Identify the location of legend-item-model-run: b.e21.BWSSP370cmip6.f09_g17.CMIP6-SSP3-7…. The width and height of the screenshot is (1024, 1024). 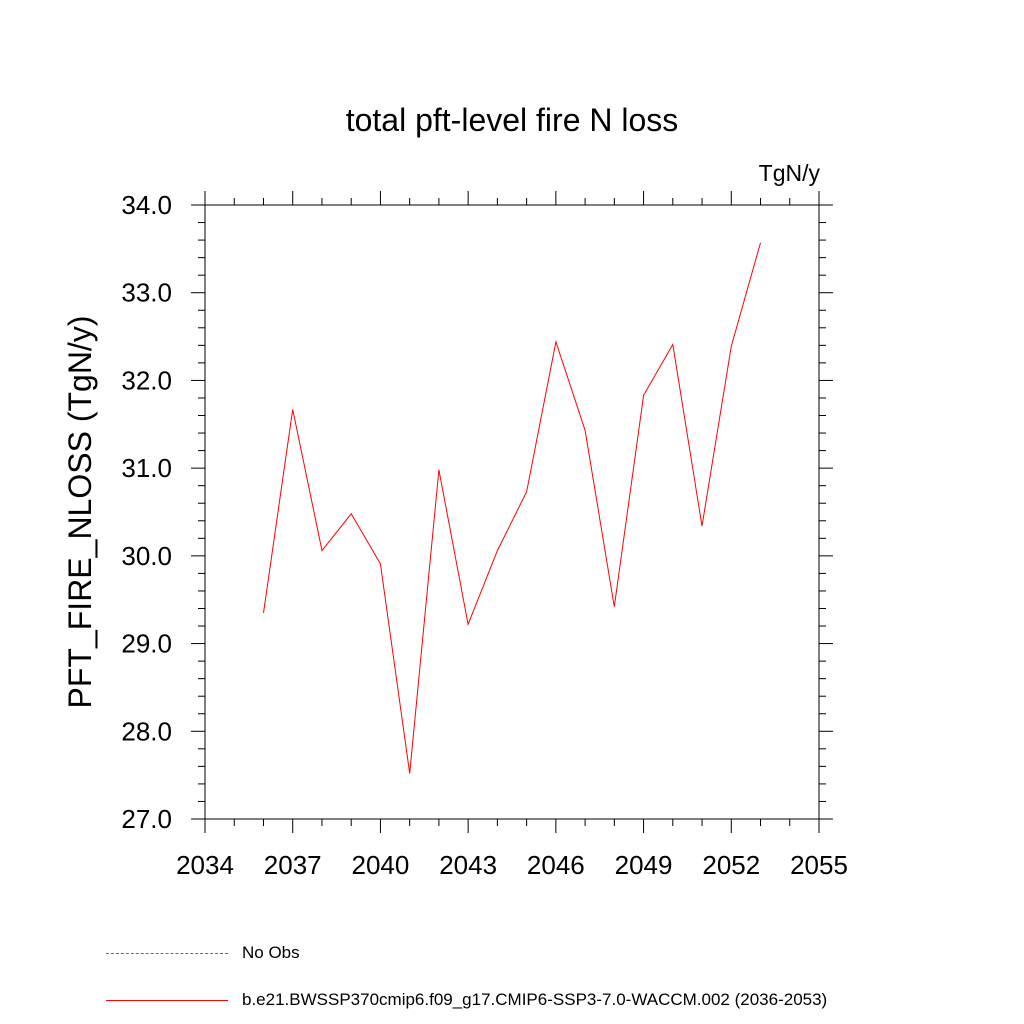
(556, 1001).